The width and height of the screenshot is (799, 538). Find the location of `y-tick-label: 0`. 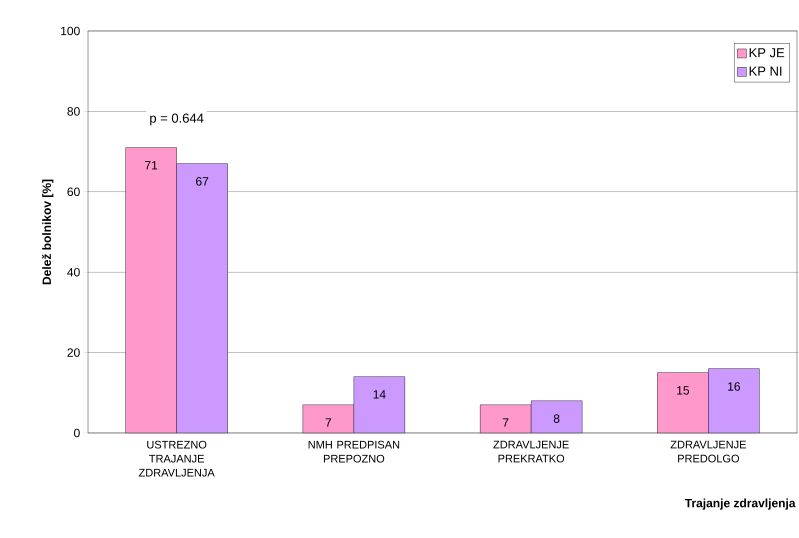

y-tick-label: 0 is located at coordinates (77, 433).